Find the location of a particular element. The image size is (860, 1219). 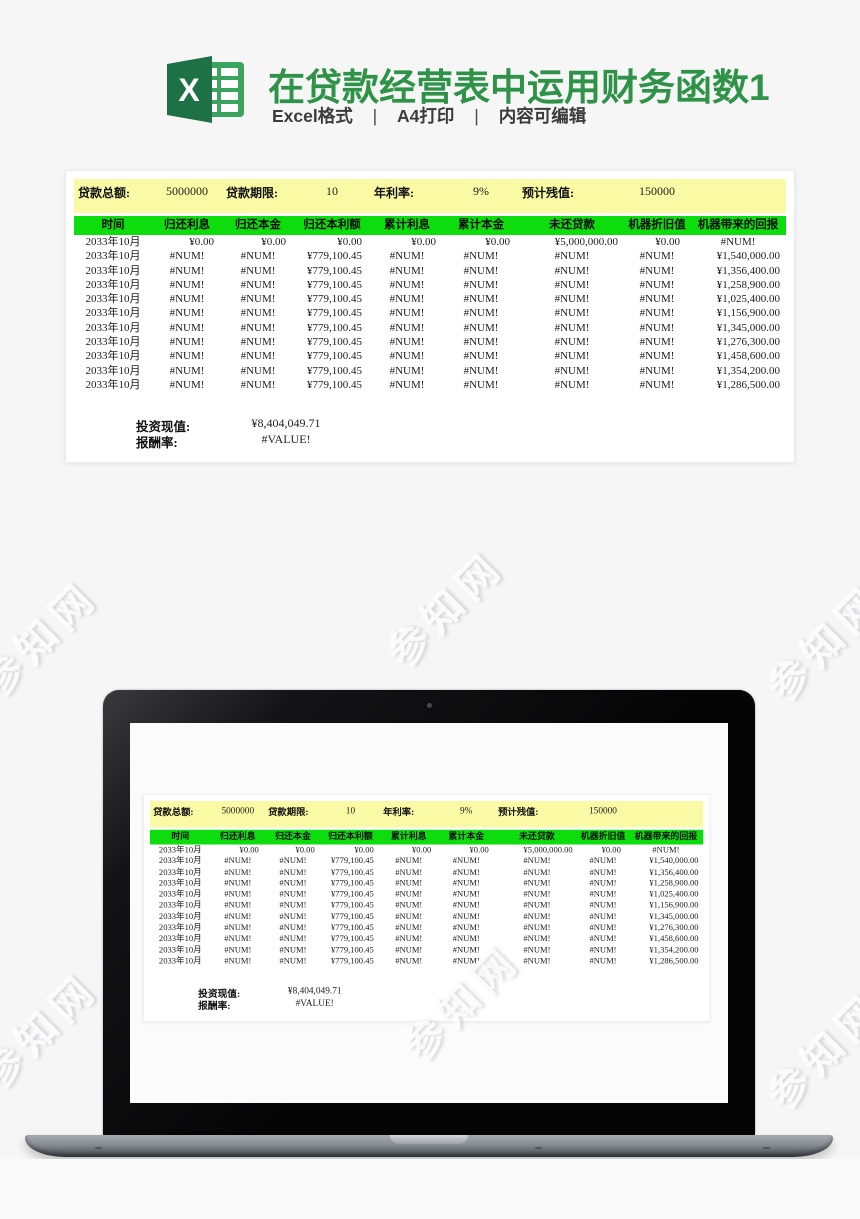

column-header: 机器折旧值 is located at coordinates (657, 225).